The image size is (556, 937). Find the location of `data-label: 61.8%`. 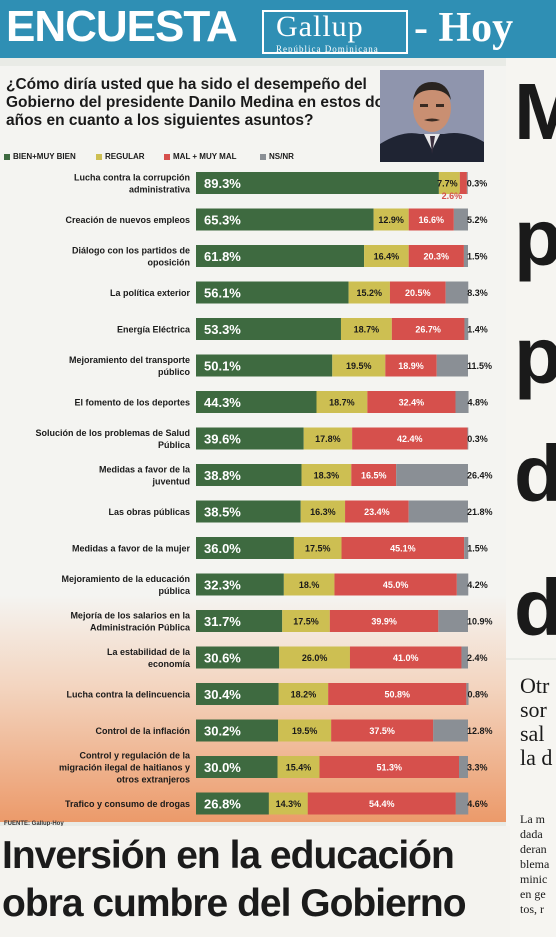

data-label: 61.8% is located at coordinates (222, 256).